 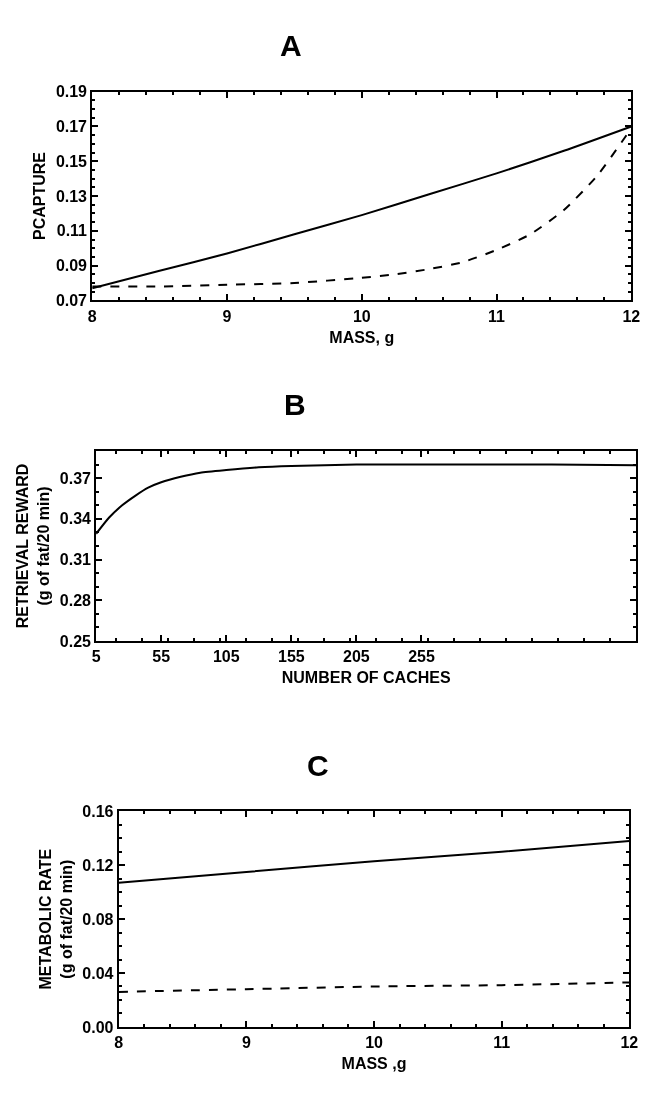 I want to click on x-tick-label: 105, so click(x=226, y=657).